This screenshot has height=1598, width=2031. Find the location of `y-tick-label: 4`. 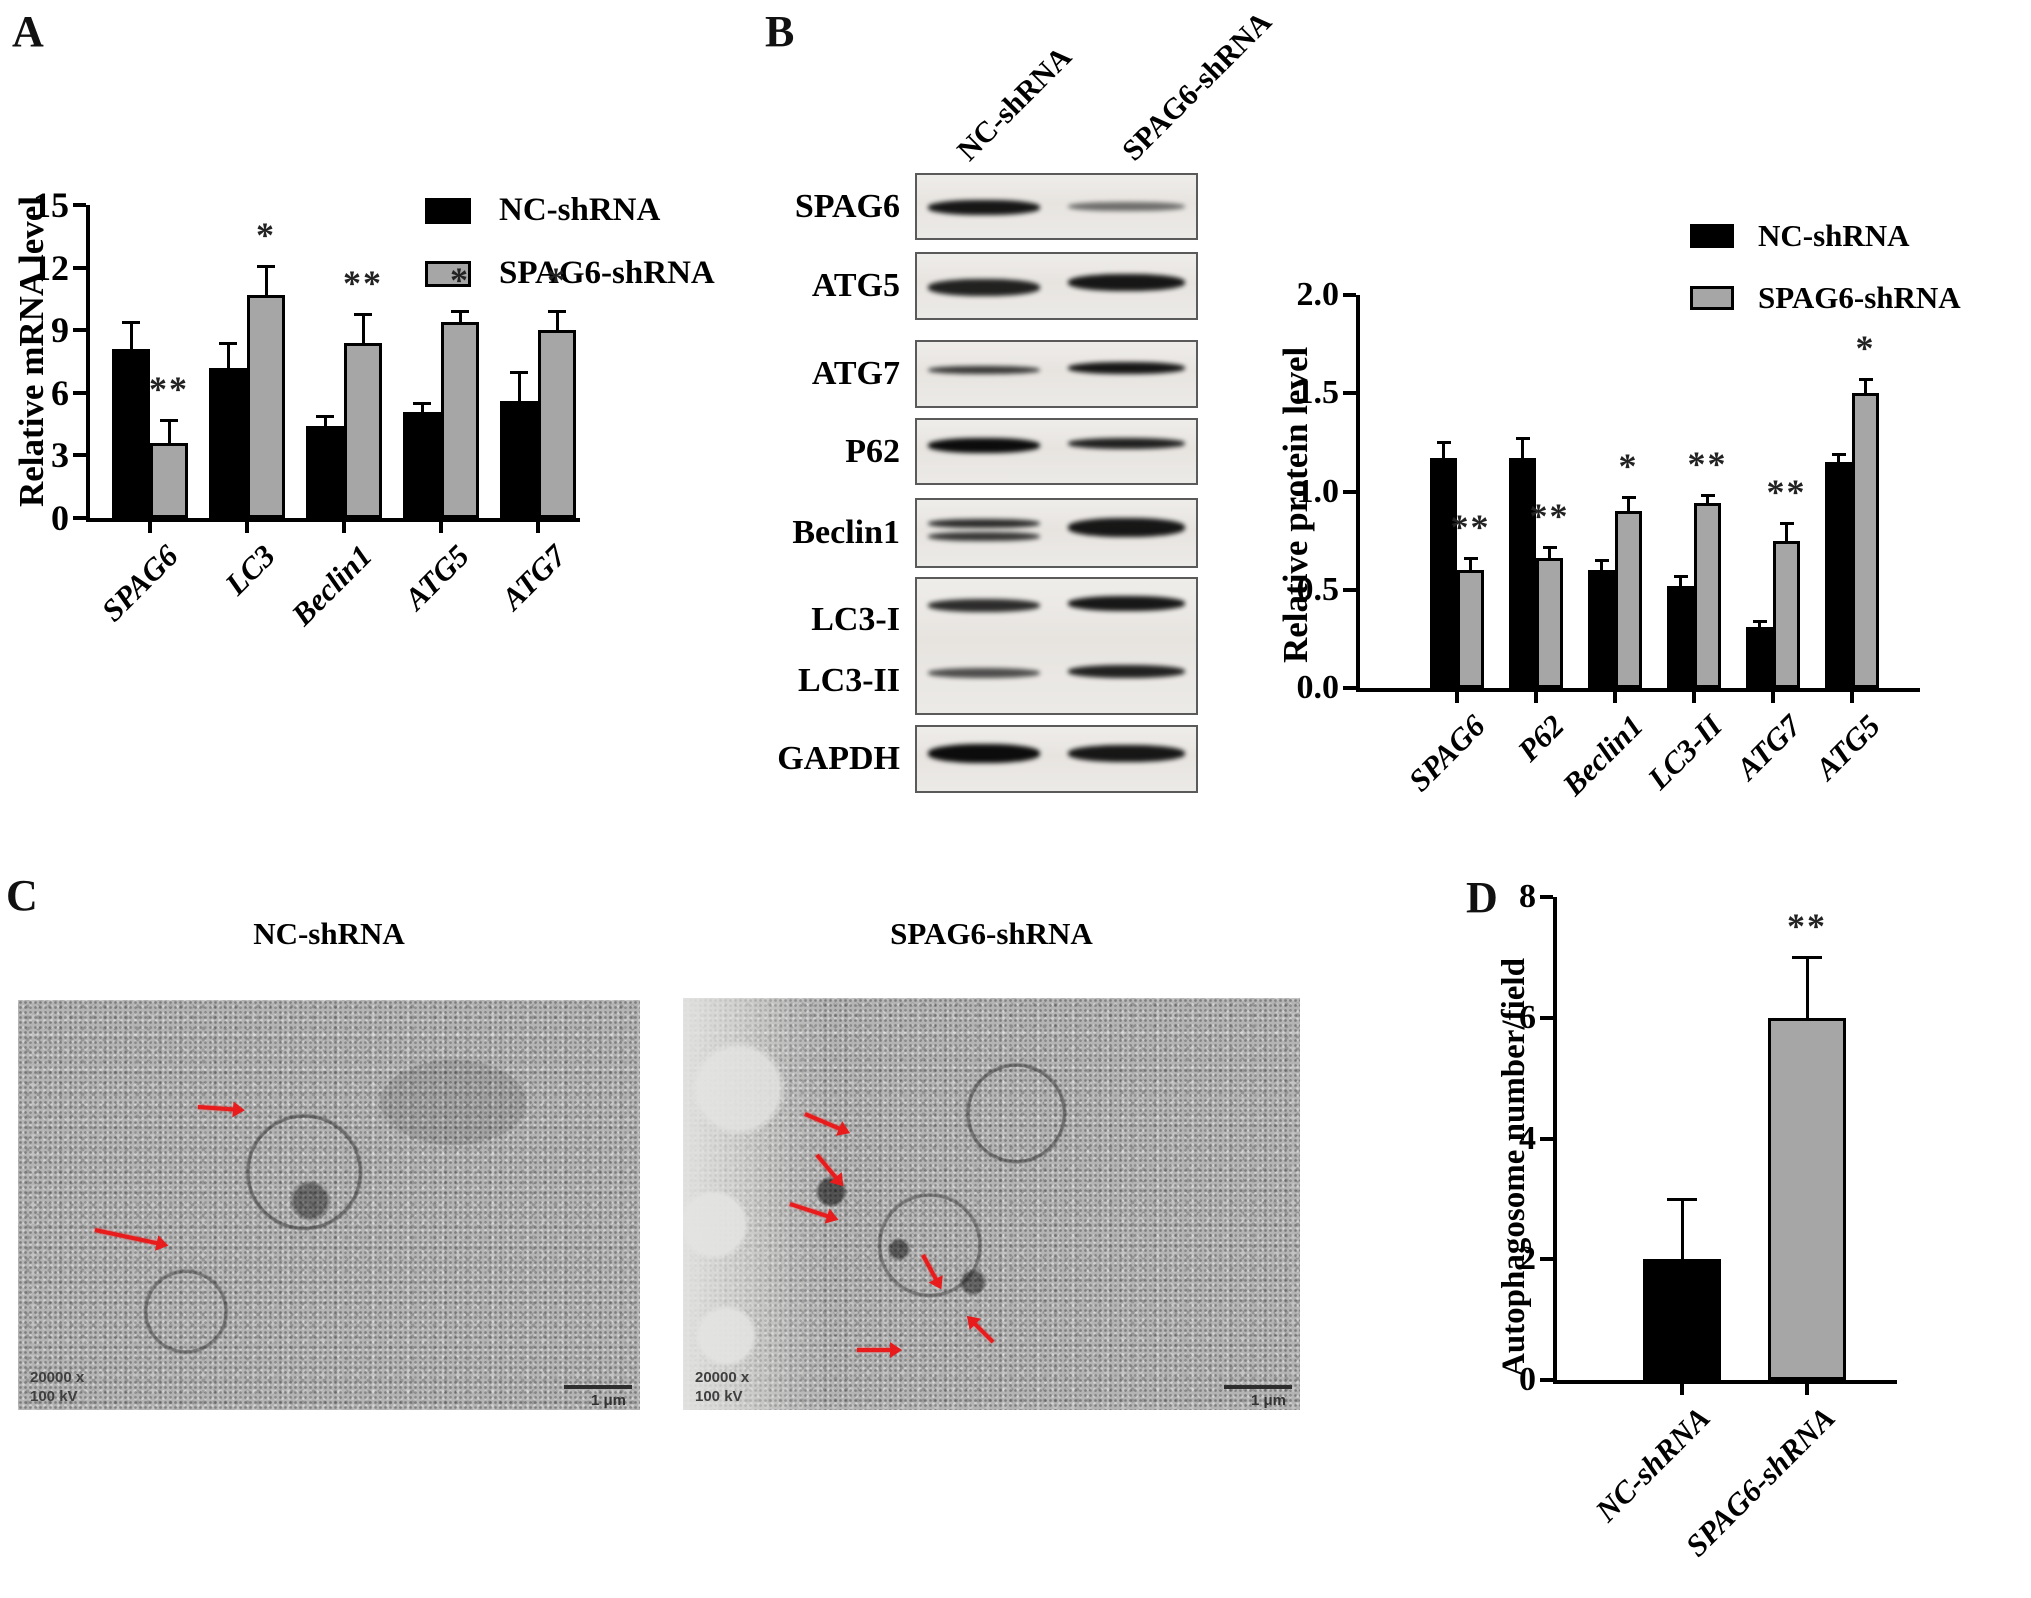

y-tick-label: 4 is located at coordinates (1527, 1138).